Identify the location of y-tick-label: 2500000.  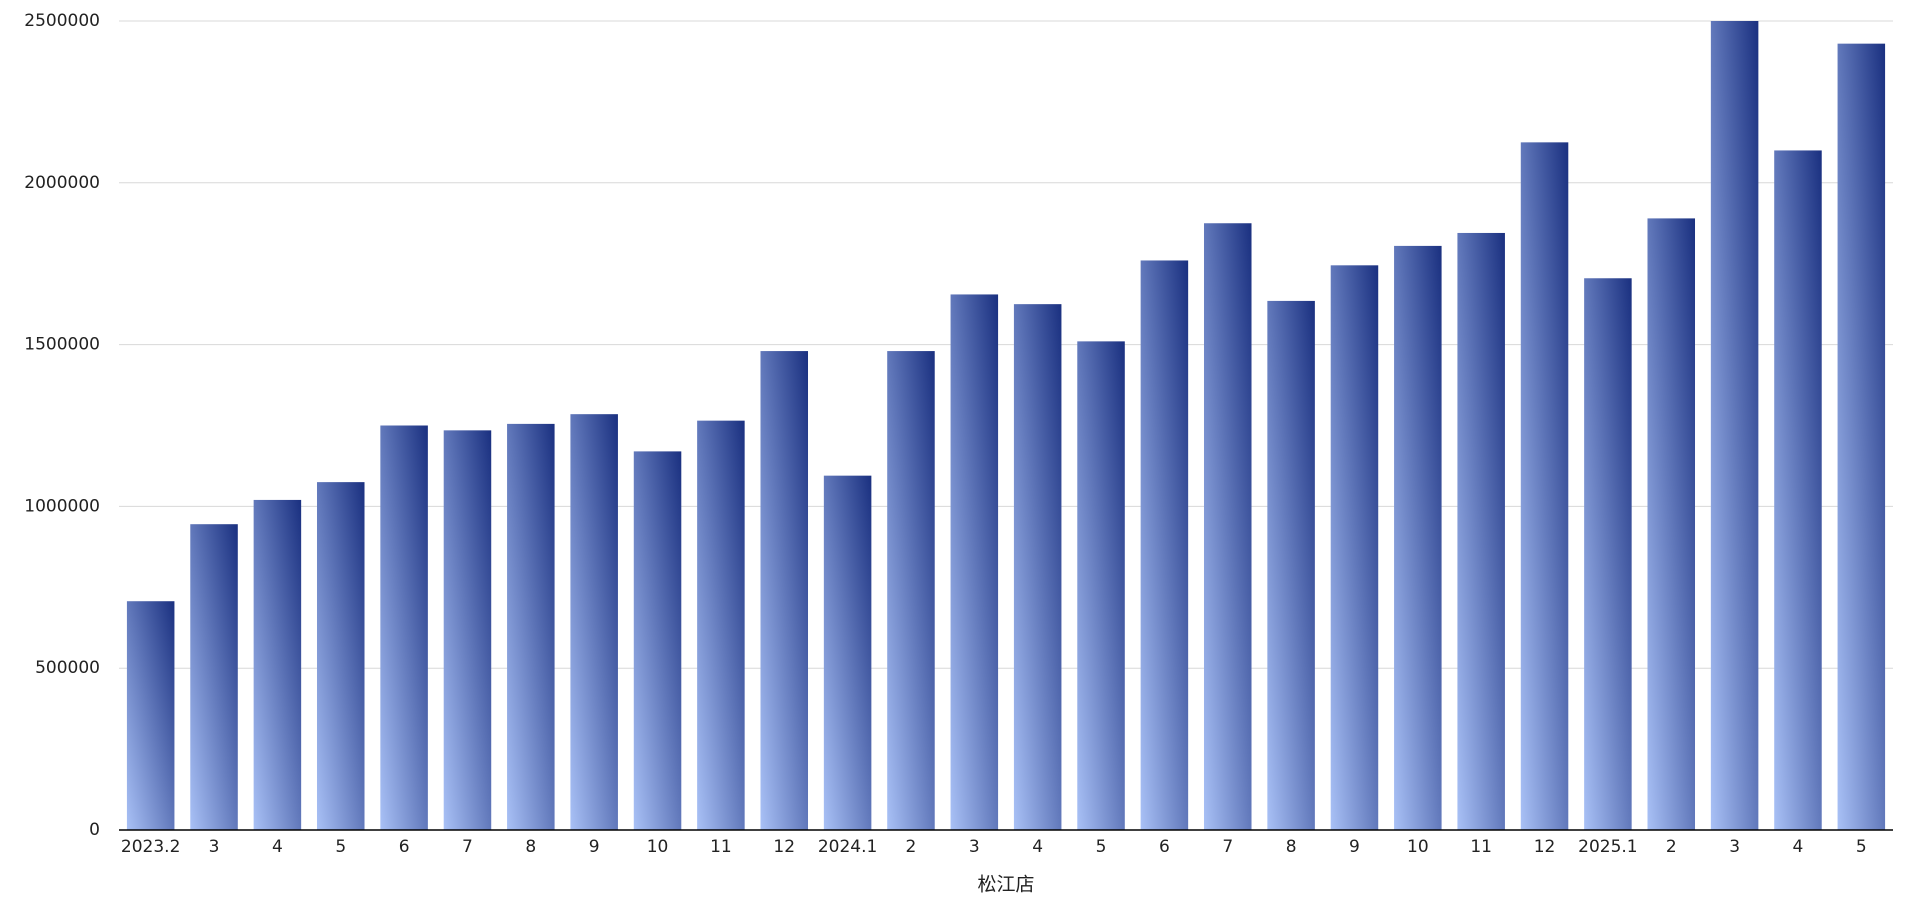
(62, 21).